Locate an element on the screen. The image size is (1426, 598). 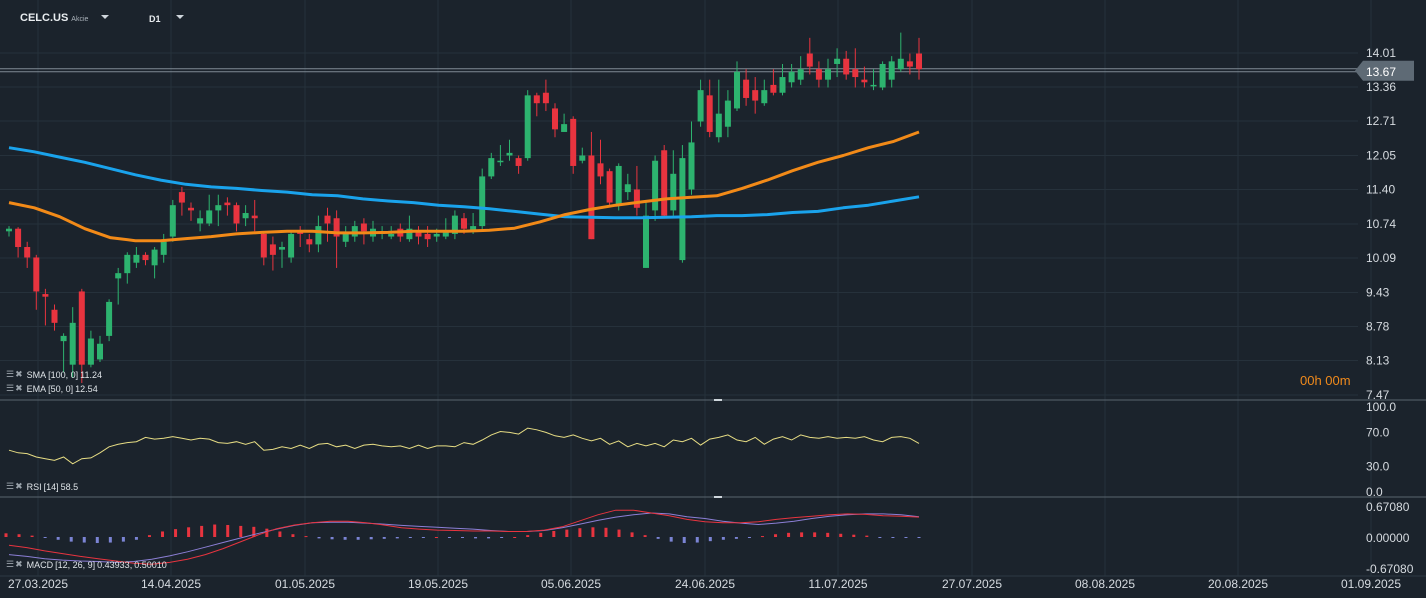
y-tick-label: 11.40 is located at coordinates (1380, 189).